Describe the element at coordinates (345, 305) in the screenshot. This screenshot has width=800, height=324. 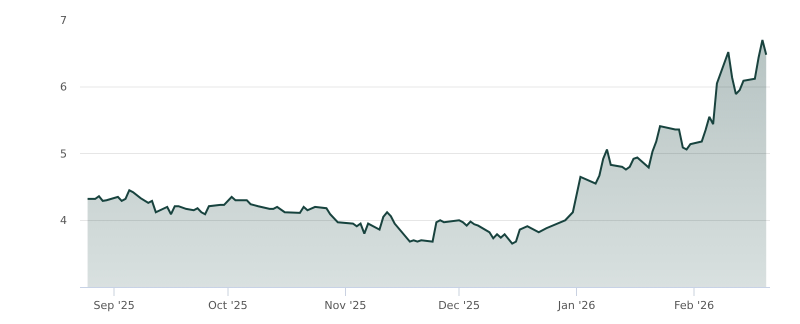
I see `x-tick-label: Nov '25` at that location.